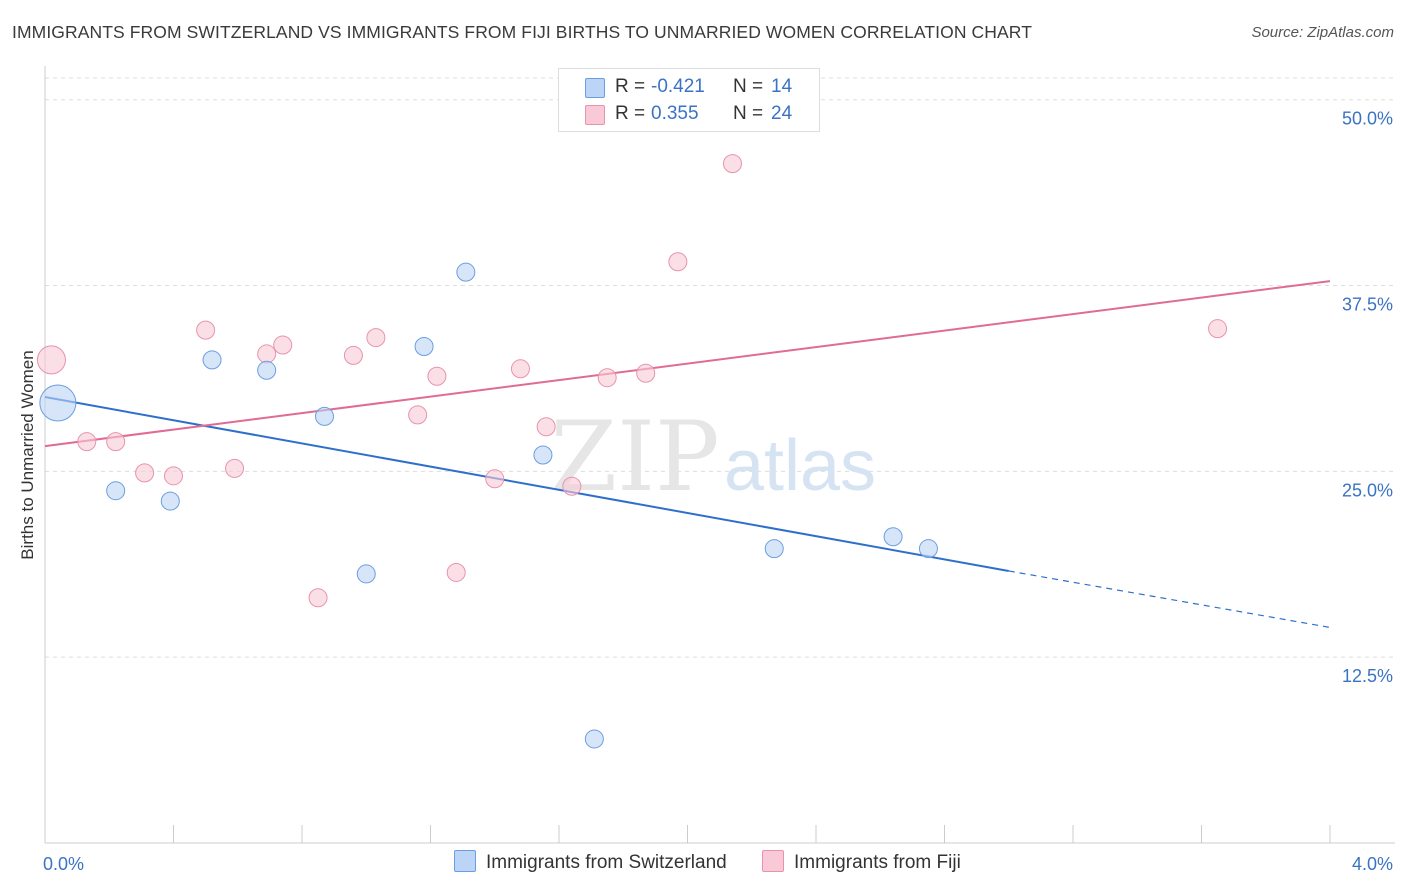 This screenshot has height=892, width=1406. Describe the element at coordinates (1367, 305) in the screenshot. I see `y-tick-label: 37.5%` at that location.